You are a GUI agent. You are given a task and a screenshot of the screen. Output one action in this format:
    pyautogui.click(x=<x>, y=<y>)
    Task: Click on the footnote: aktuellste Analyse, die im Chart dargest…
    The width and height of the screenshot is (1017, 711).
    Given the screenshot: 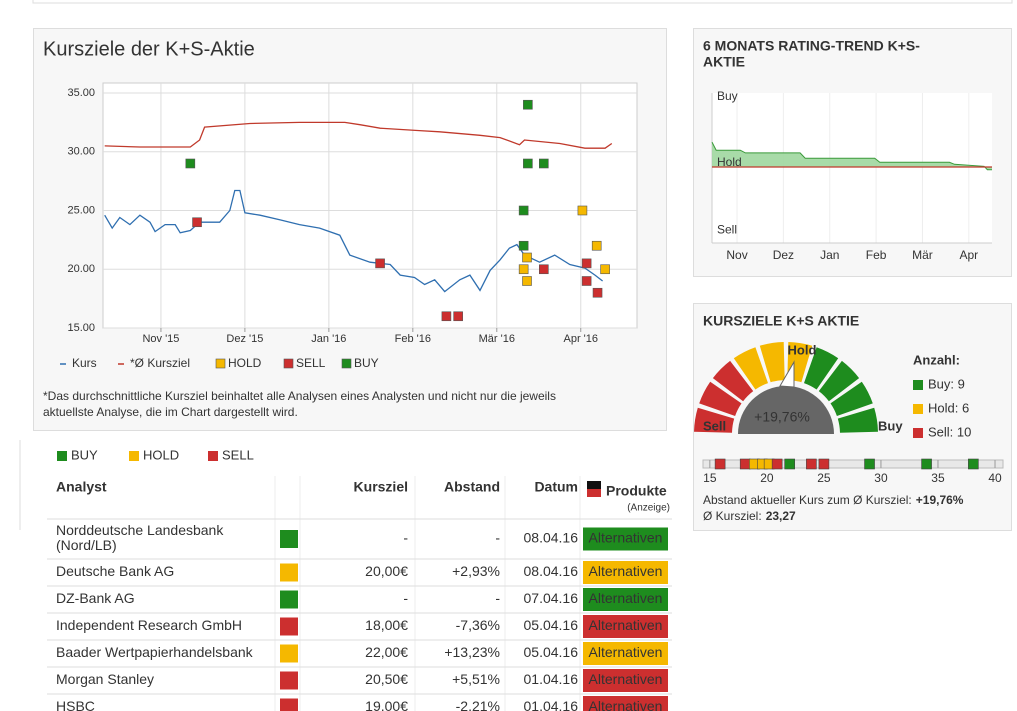 What is the action you would take?
    pyautogui.click(x=170, y=412)
    